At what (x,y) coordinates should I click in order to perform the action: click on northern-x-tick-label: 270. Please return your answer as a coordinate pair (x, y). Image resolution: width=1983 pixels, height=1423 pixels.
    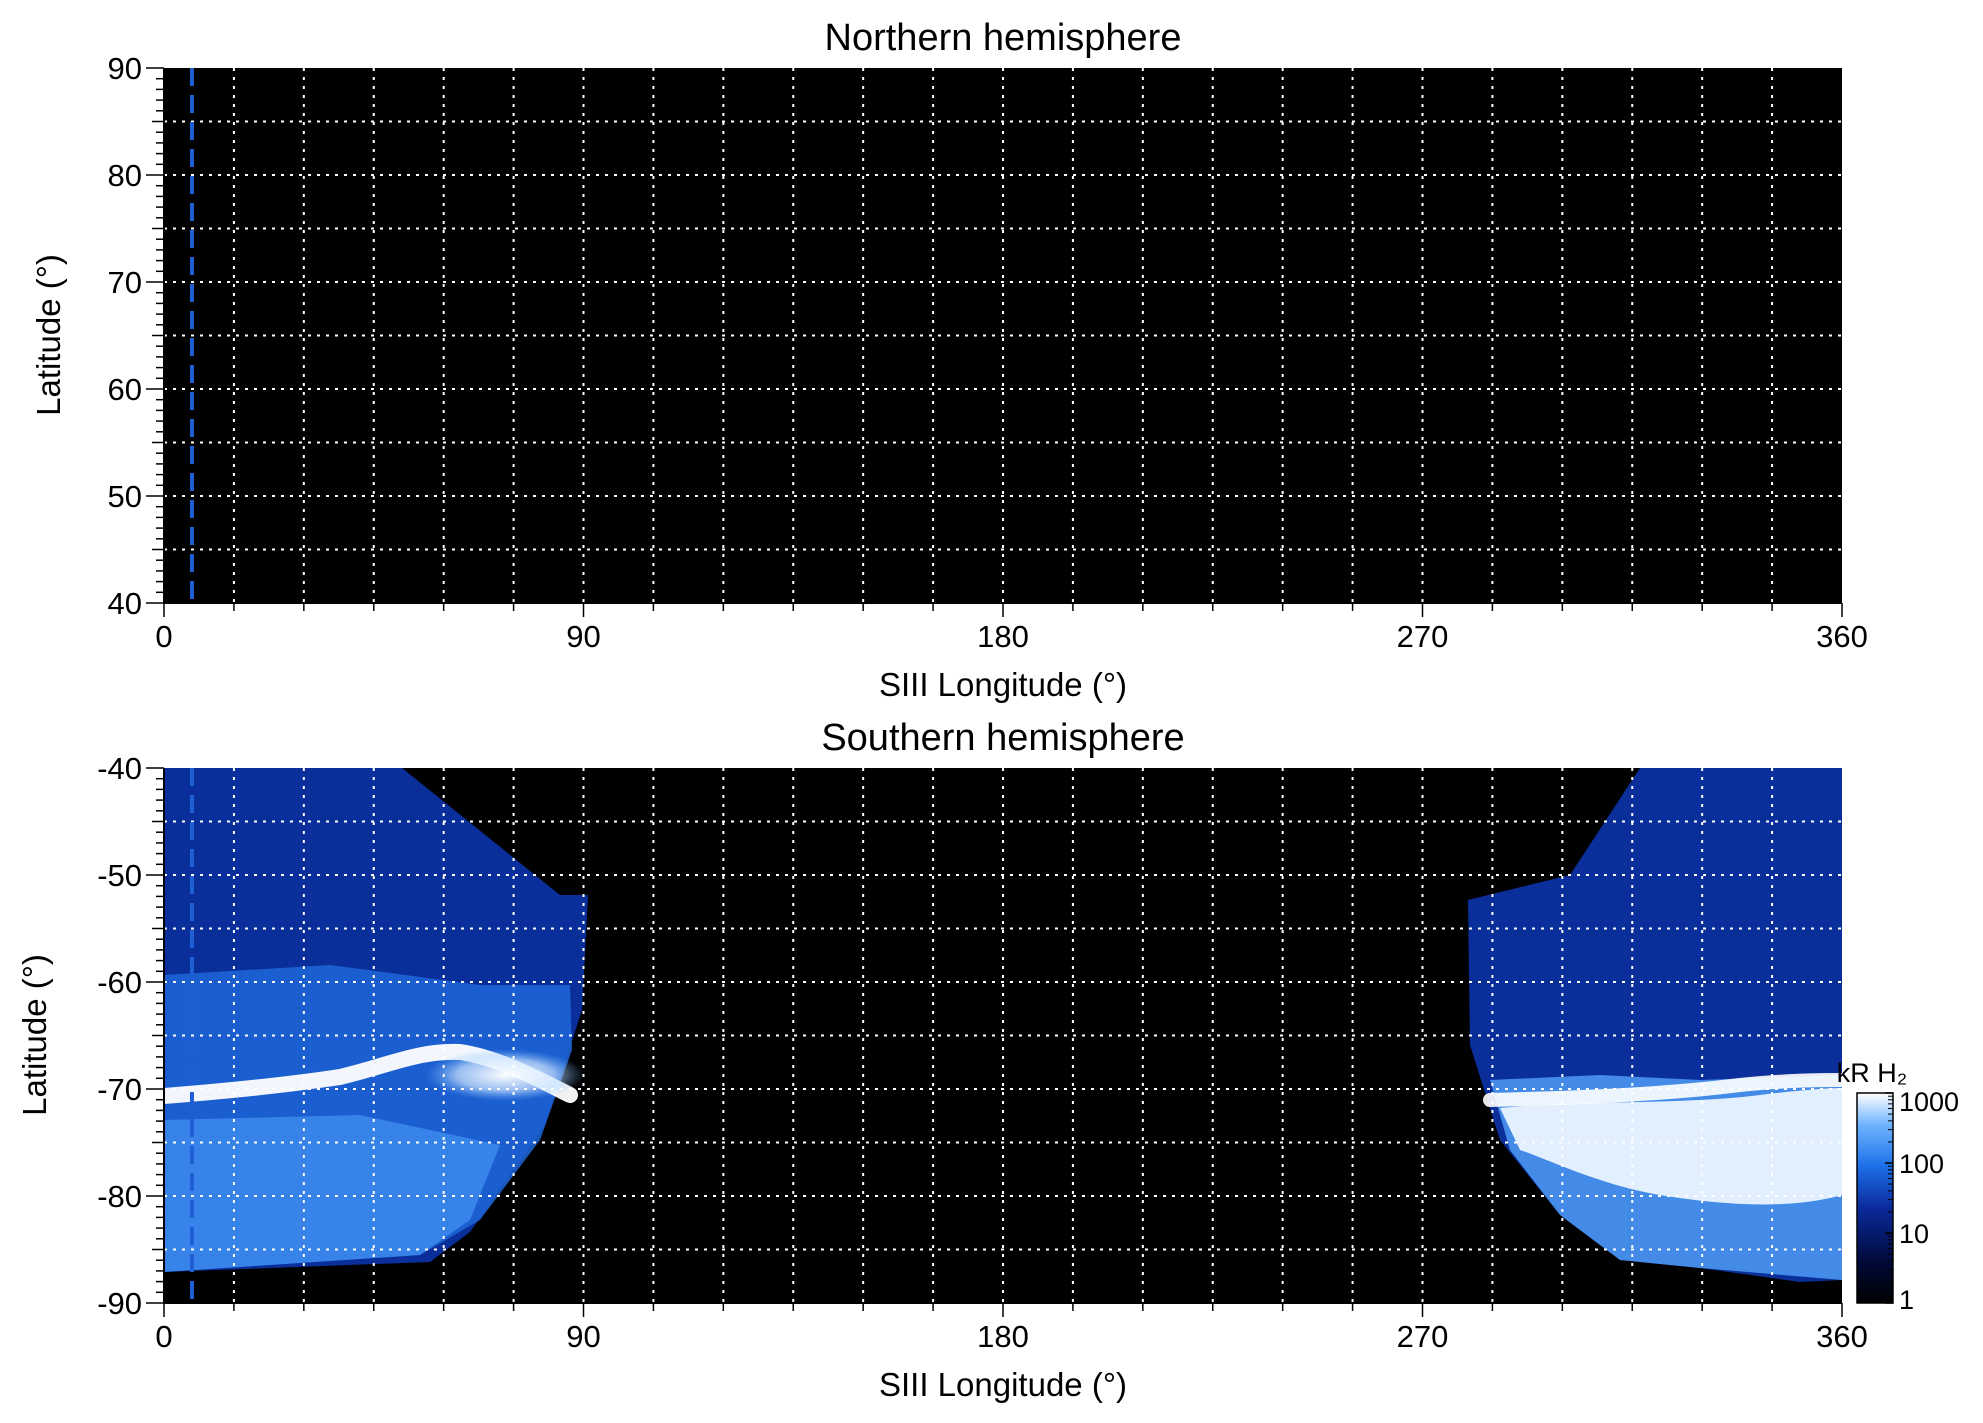
    Looking at the image, I should click on (1423, 636).